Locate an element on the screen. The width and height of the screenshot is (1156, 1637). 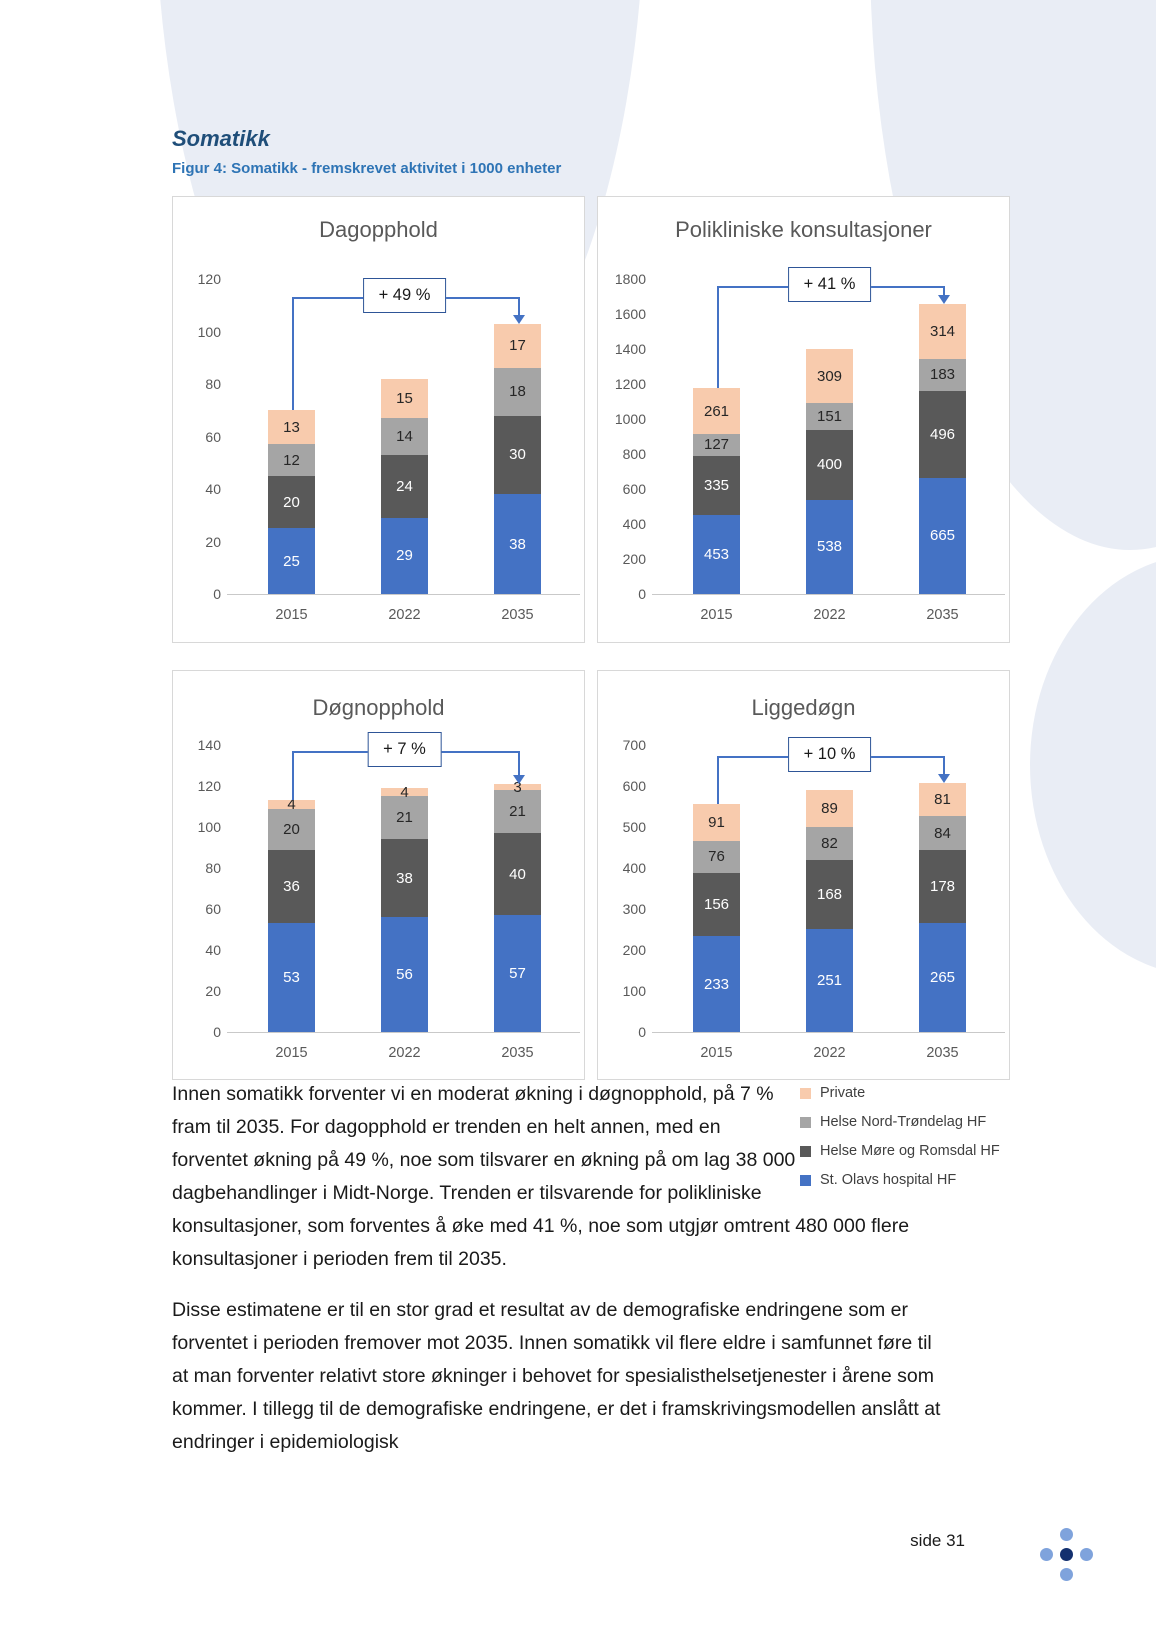
bar-segment: 40 is located at coordinates (517, 874).